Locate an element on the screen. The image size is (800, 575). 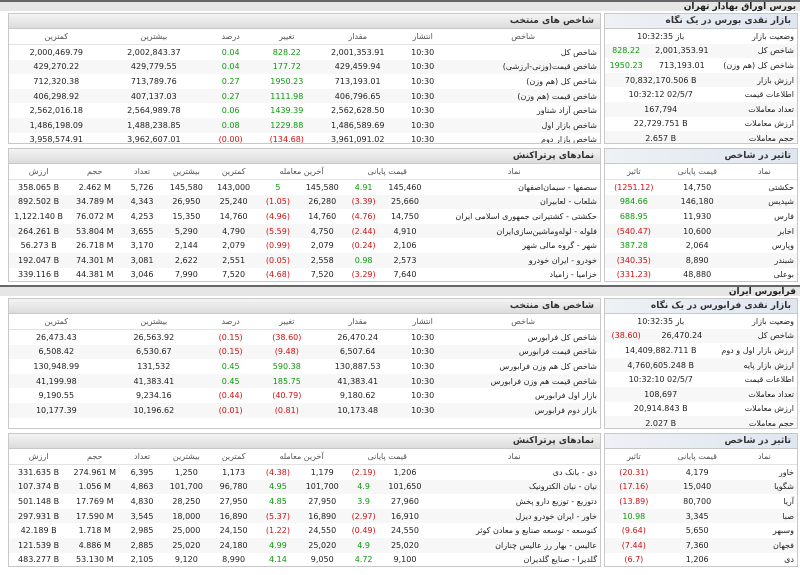
value-cell: 2,885 is located at coordinates (142, 545).